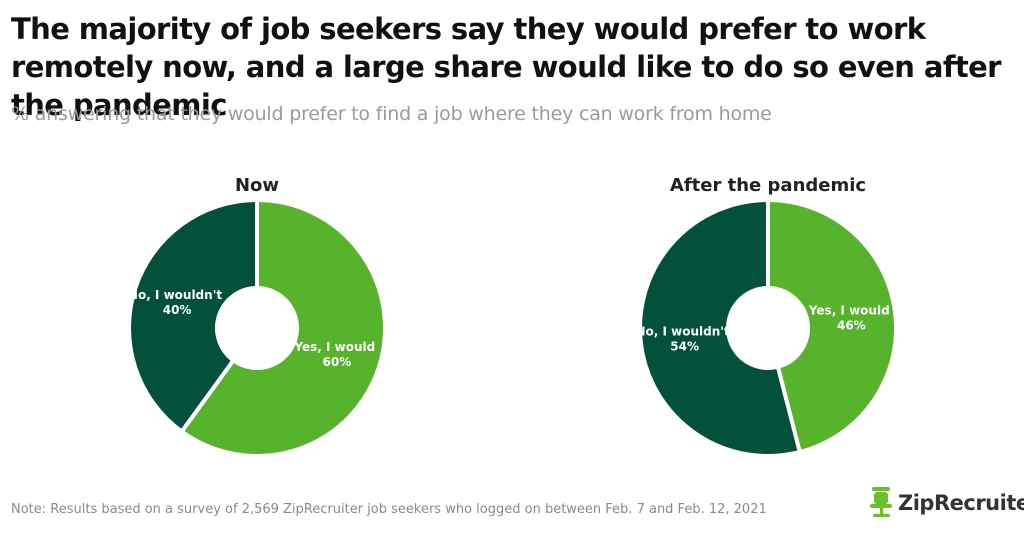  I want to click on slice-label-no-now: No, I wouldn't 40%, so click(177, 302).